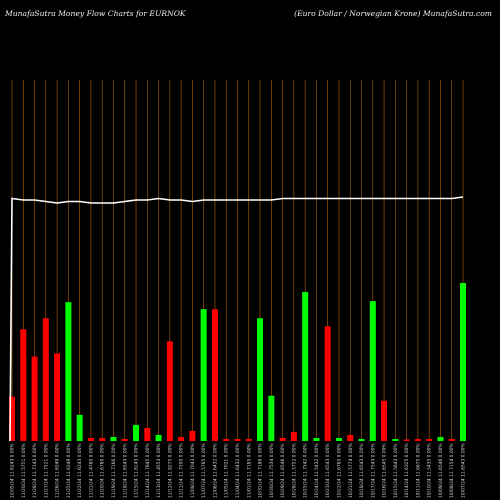 The width and height of the screenshot is (500, 500). What do you see at coordinates (452, 470) in the screenshot?
I see `x-tick-label: 10/08/24 11.7154 0.00%` at bounding box center [452, 470].